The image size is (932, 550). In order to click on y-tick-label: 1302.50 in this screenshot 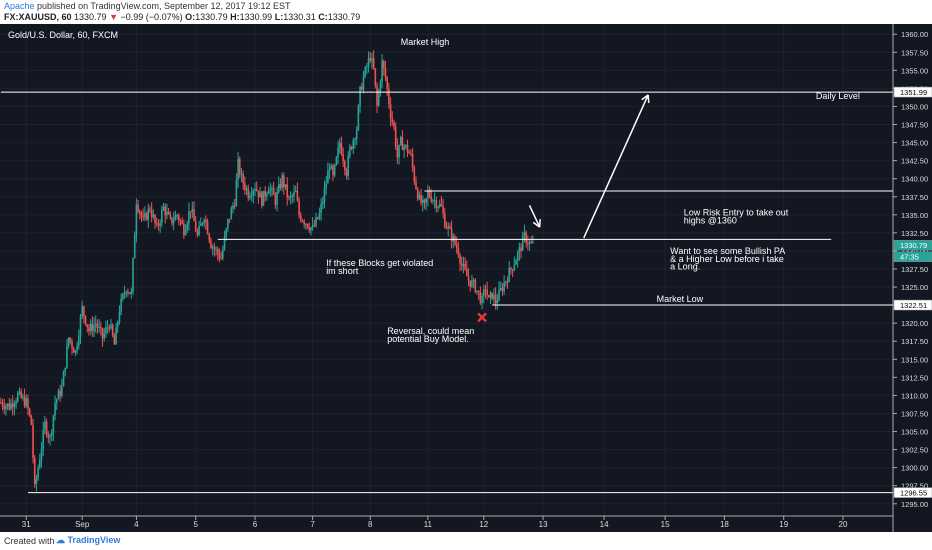, I will do `click(914, 450)`.